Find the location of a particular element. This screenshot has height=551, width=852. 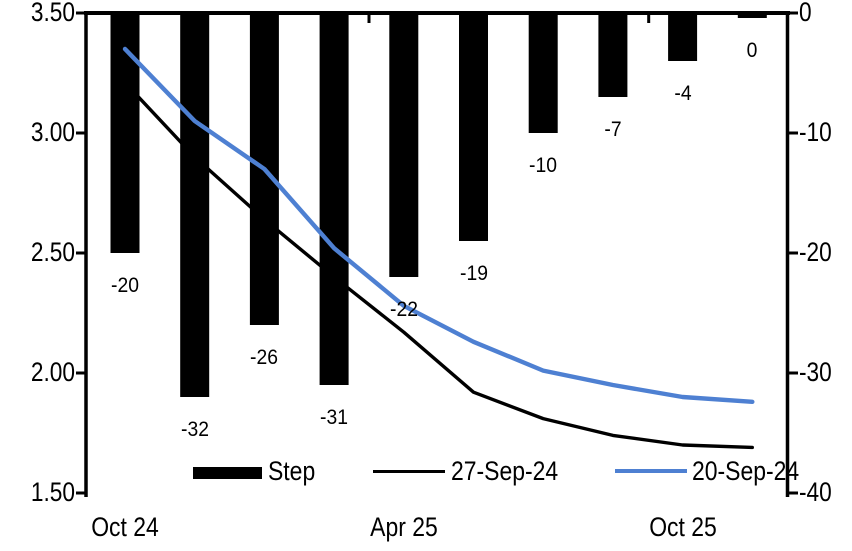

bar-value-label: -4 is located at coordinates (682, 93).